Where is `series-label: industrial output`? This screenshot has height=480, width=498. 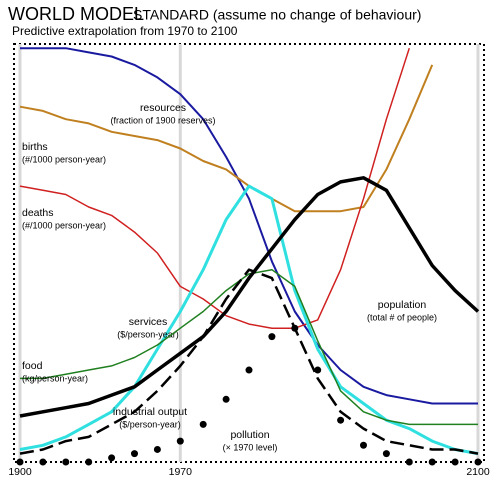 series-label: industrial output is located at coordinates (150, 412).